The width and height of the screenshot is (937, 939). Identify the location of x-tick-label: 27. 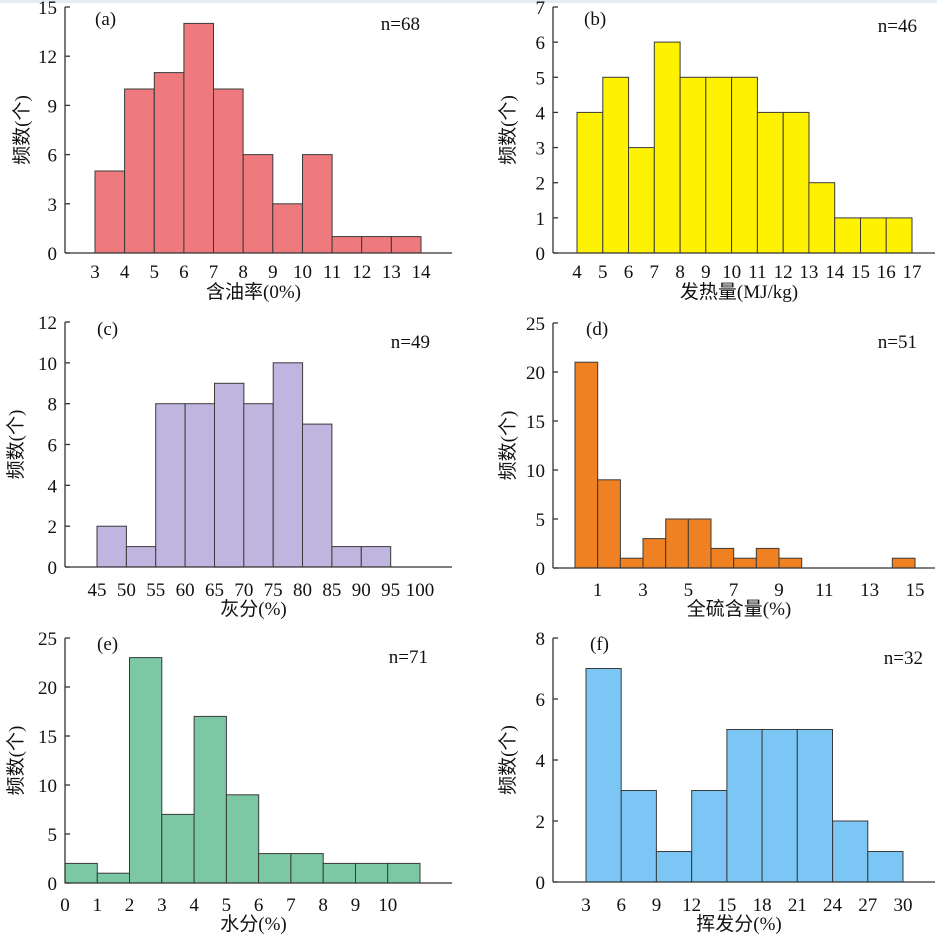
(867, 905).